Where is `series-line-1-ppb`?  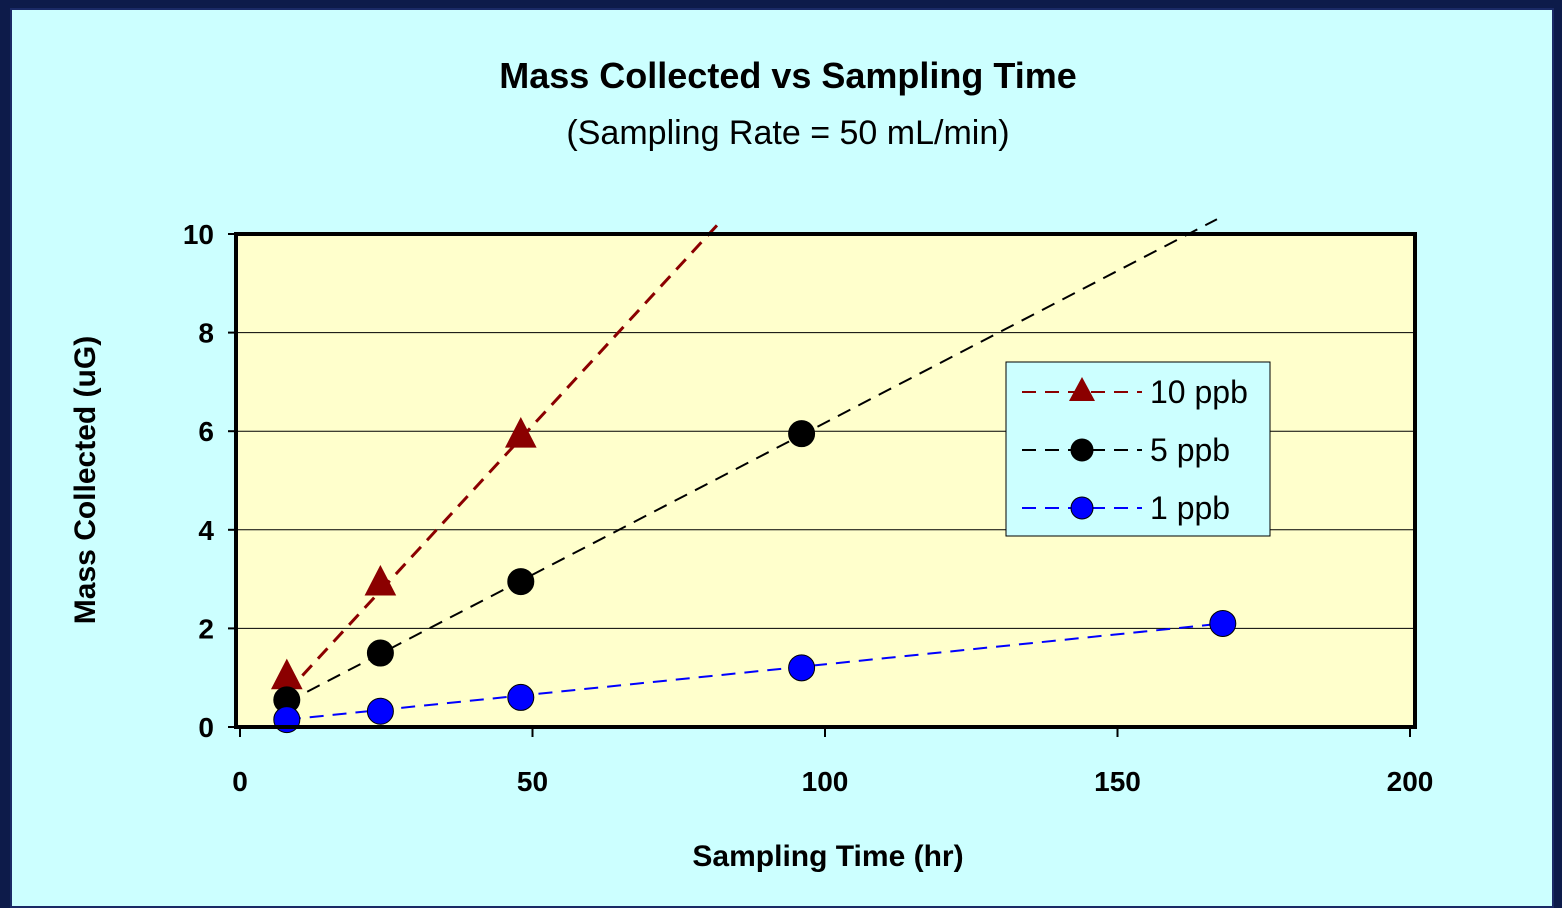 series-line-1-ppb is located at coordinates (754, 671).